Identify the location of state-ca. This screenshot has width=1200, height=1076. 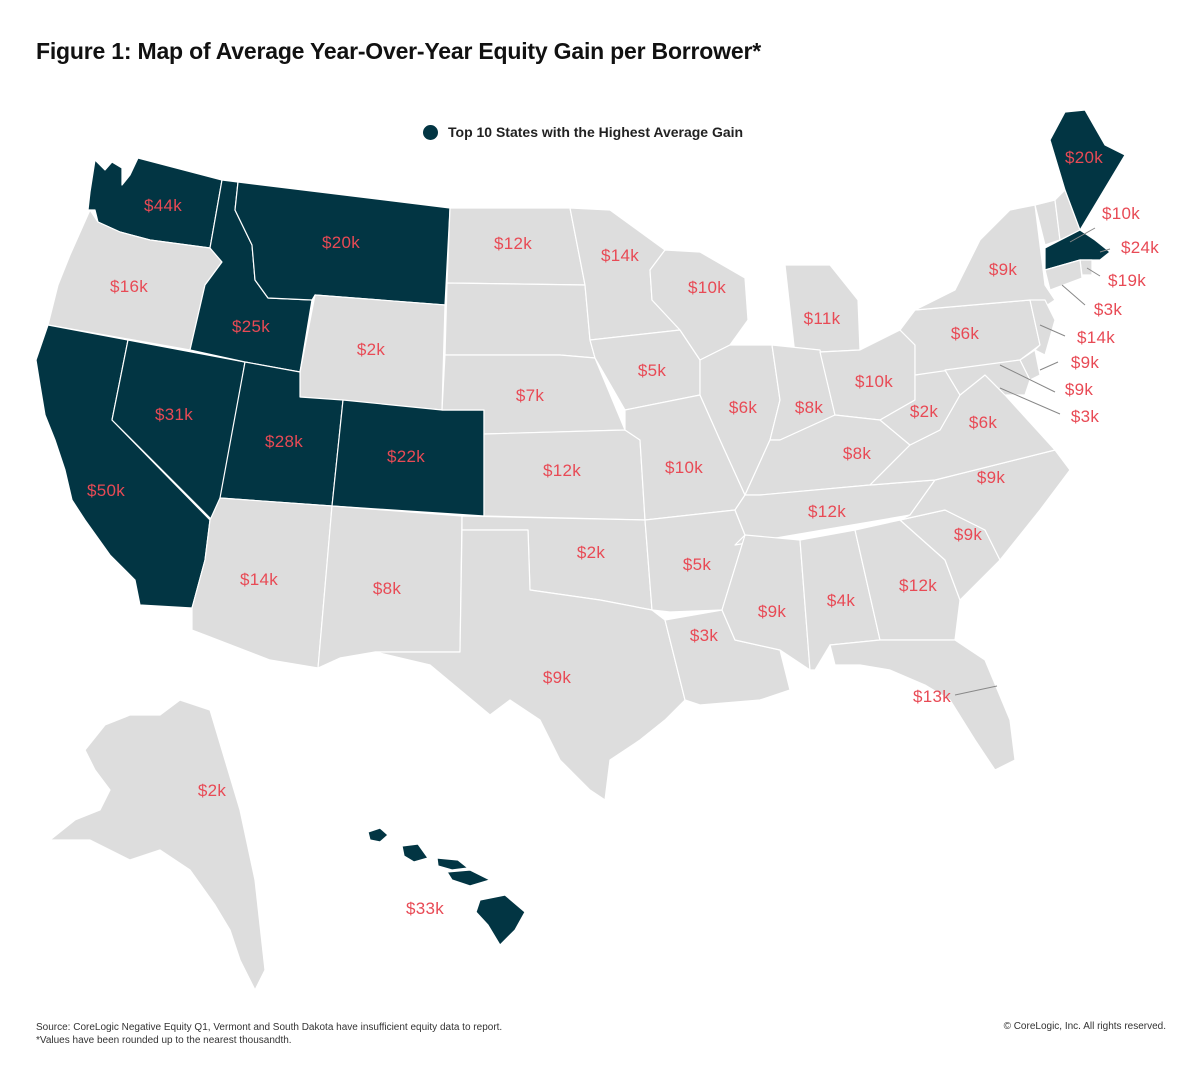
(123, 466).